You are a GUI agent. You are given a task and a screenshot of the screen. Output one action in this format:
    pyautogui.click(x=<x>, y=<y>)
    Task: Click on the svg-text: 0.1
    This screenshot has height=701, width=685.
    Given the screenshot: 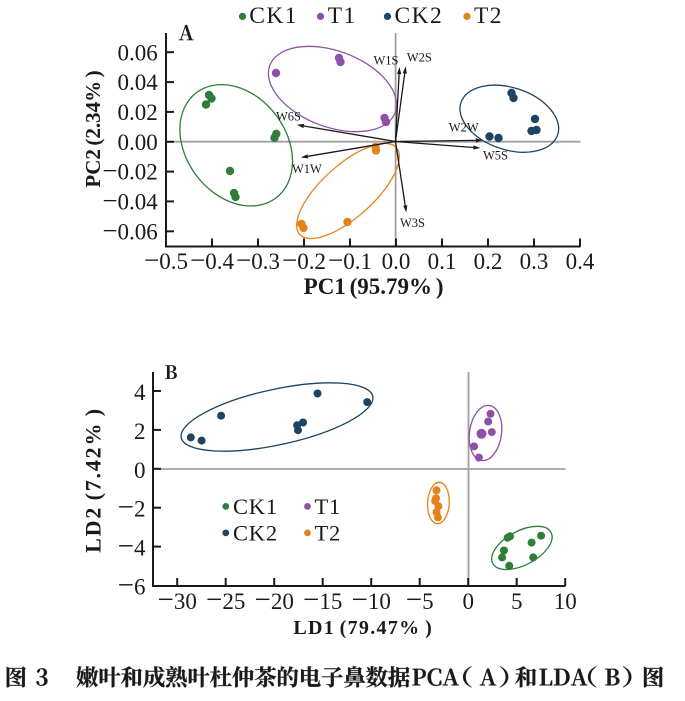 What is the action you would take?
    pyautogui.click(x=442, y=261)
    